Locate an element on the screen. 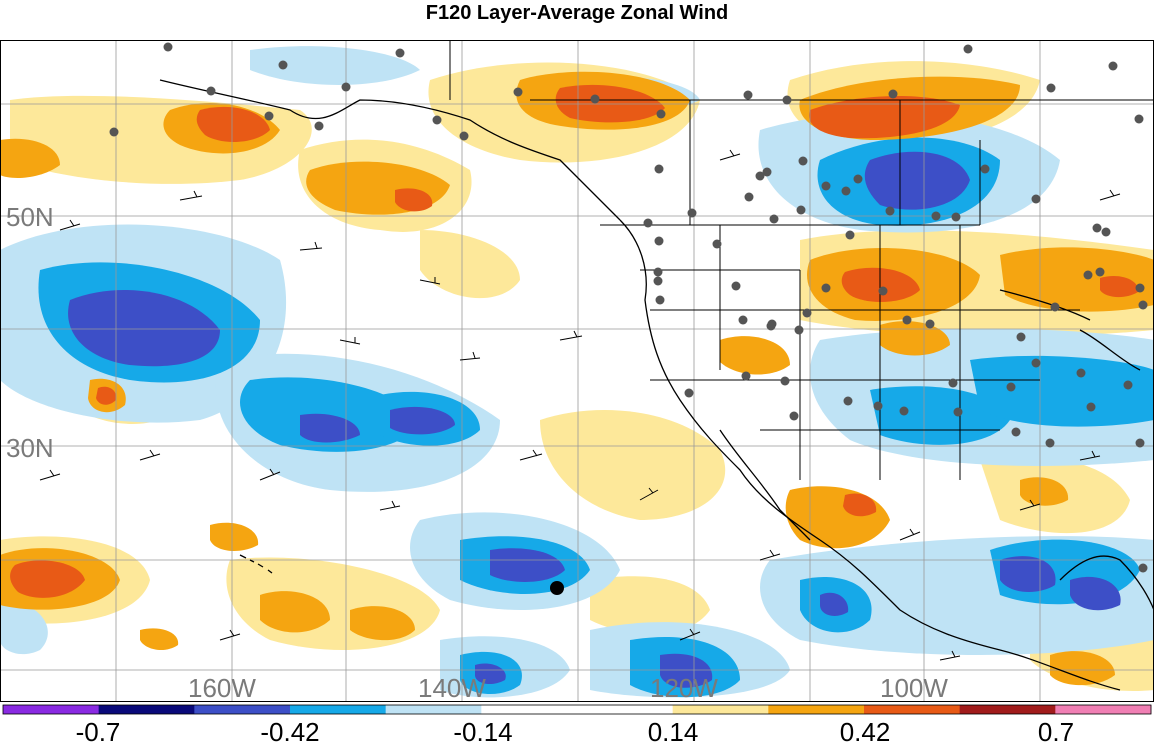  colorbar-label-m0.7: -0.7 is located at coordinates (98, 730).